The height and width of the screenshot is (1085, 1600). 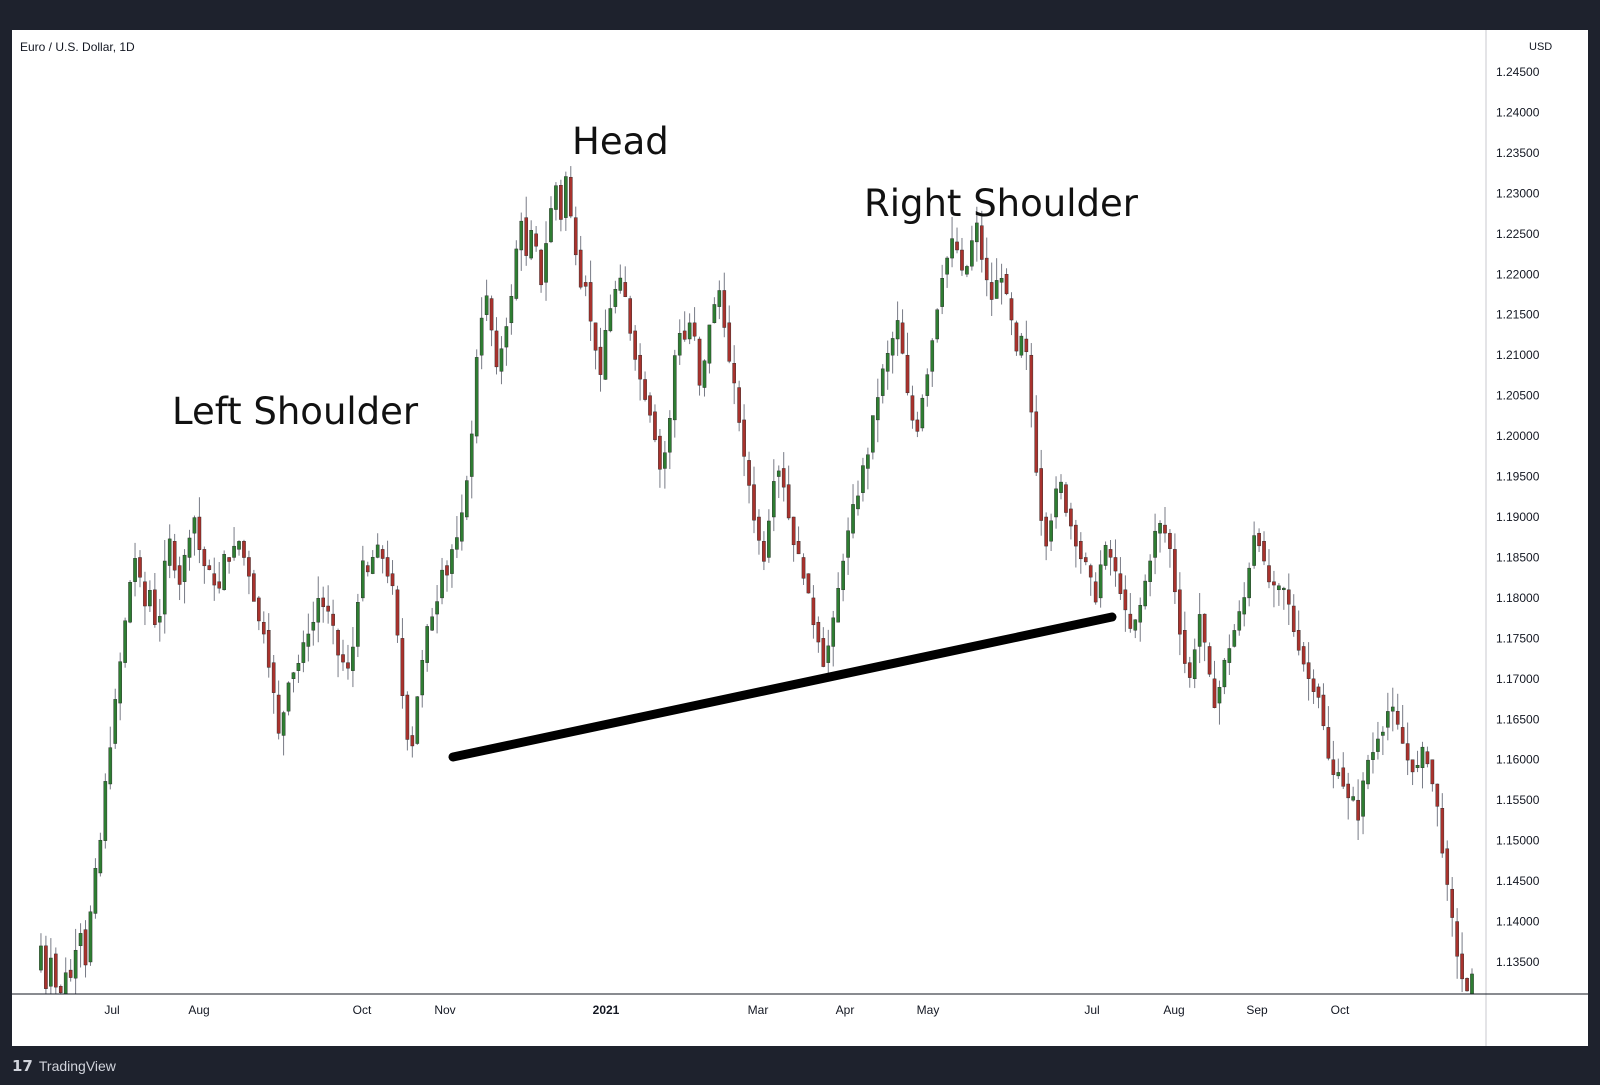 I want to click on y-tick-label: 1.19000, so click(x=1518, y=517).